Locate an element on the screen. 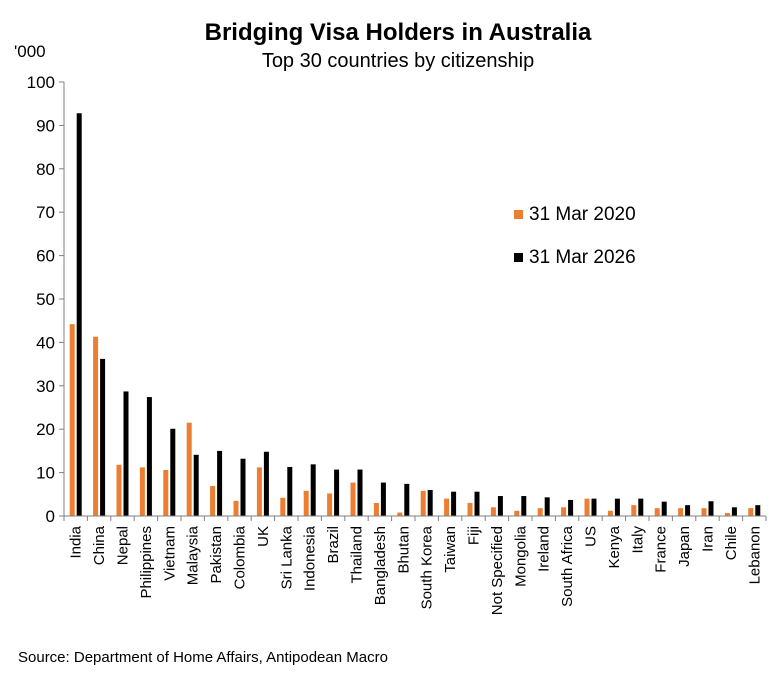  y-tick-label: 60 is located at coordinates (45, 256).